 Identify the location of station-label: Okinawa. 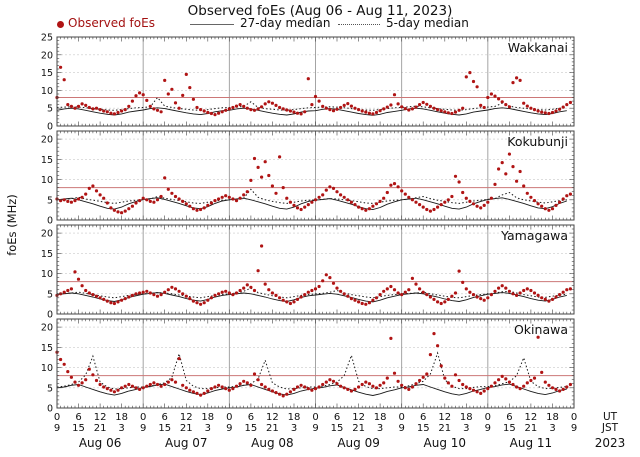
(541, 329).